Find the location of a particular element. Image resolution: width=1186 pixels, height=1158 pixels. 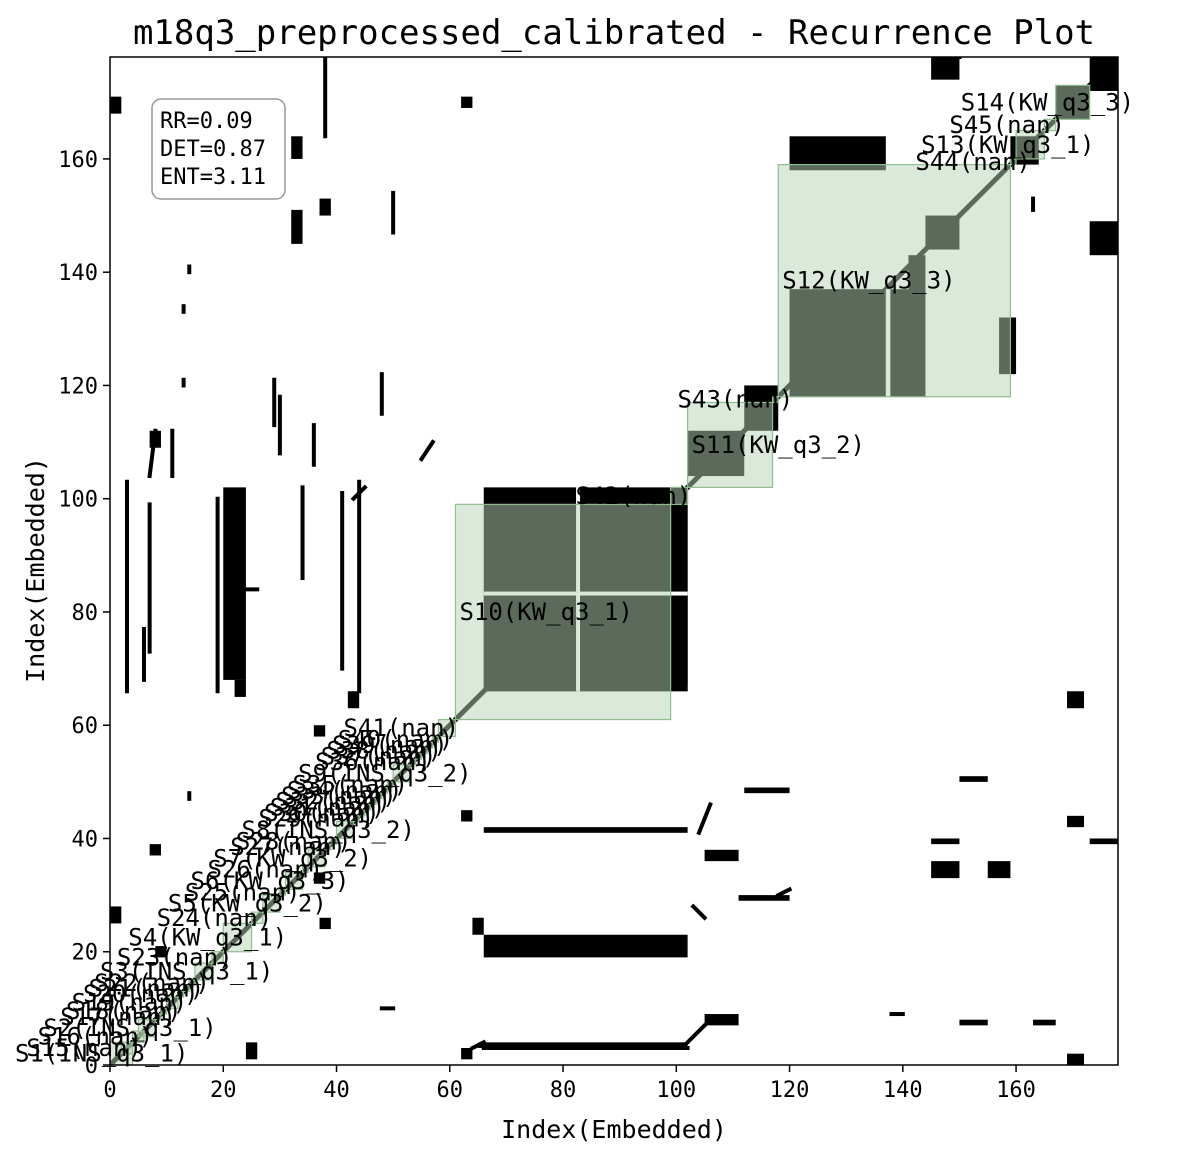

segment-label: S44(nan) is located at coordinates (973, 162).